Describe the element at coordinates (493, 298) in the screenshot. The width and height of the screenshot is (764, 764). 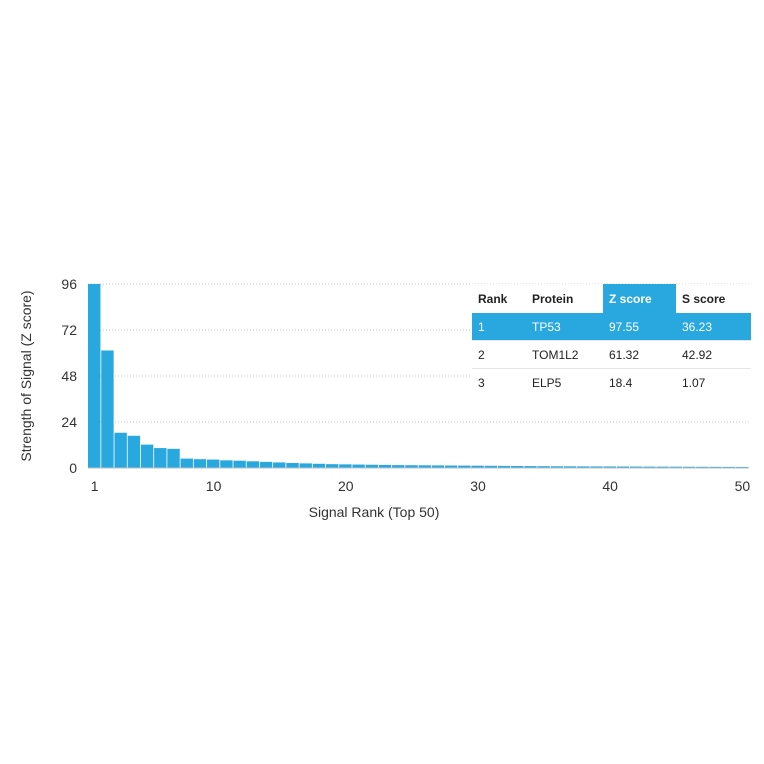
I see `header-rank: Rank` at that location.